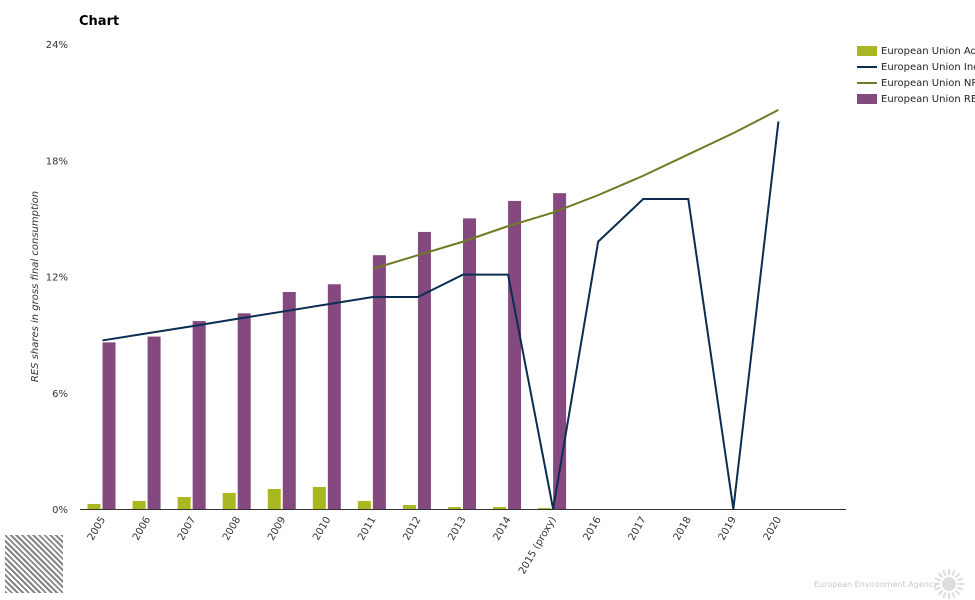  Describe the element at coordinates (728, 529) in the screenshot. I see `x-tick-label: 2019` at that location.